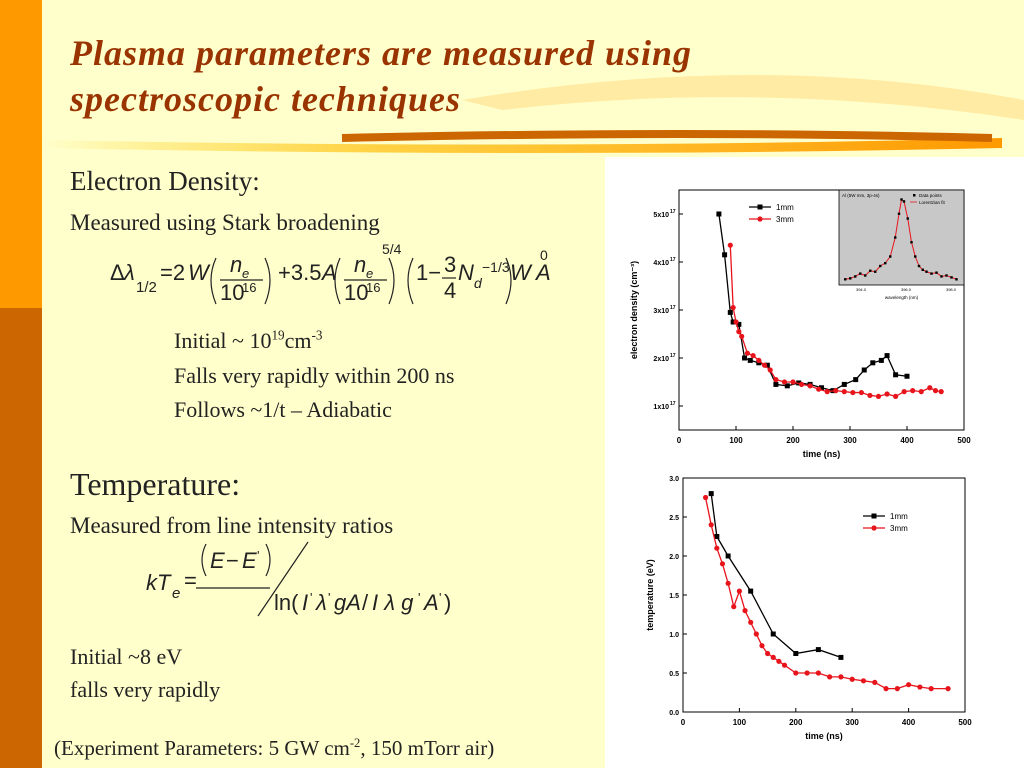 The width and height of the screenshot is (1024, 768). I want to click on x-tick-label: 300, so click(850, 440).